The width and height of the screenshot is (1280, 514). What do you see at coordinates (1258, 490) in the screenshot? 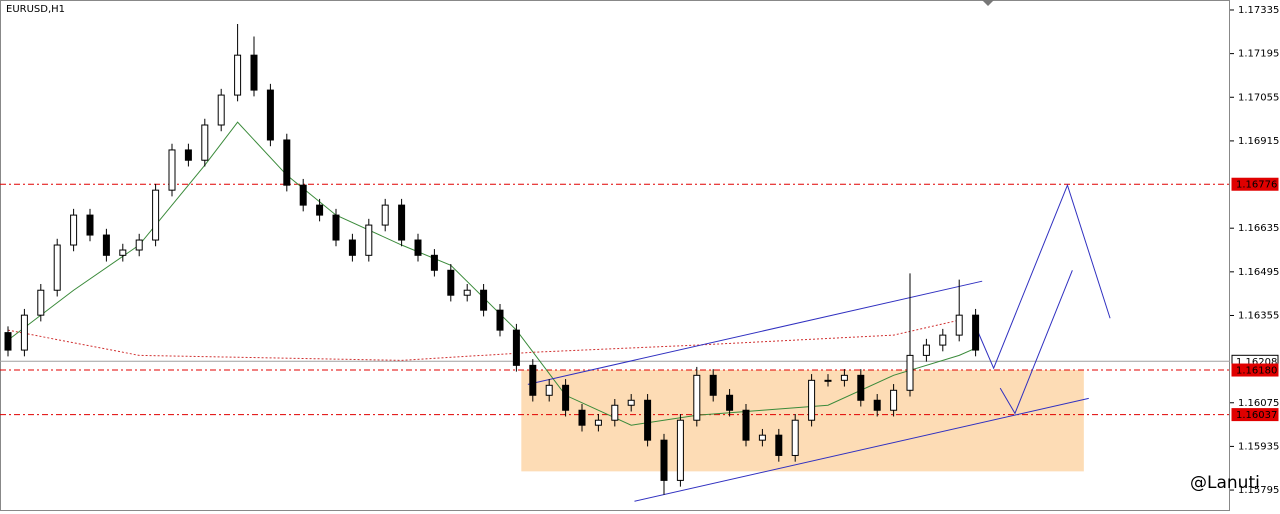
I see `y-tick-label: 1.15795` at bounding box center [1258, 490].